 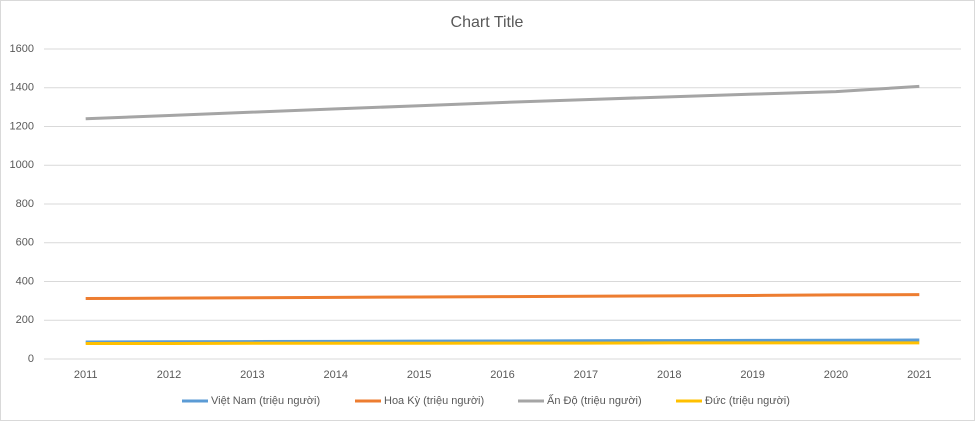 What do you see at coordinates (919, 375) in the screenshot?
I see `x-tick-label: 2021` at bounding box center [919, 375].